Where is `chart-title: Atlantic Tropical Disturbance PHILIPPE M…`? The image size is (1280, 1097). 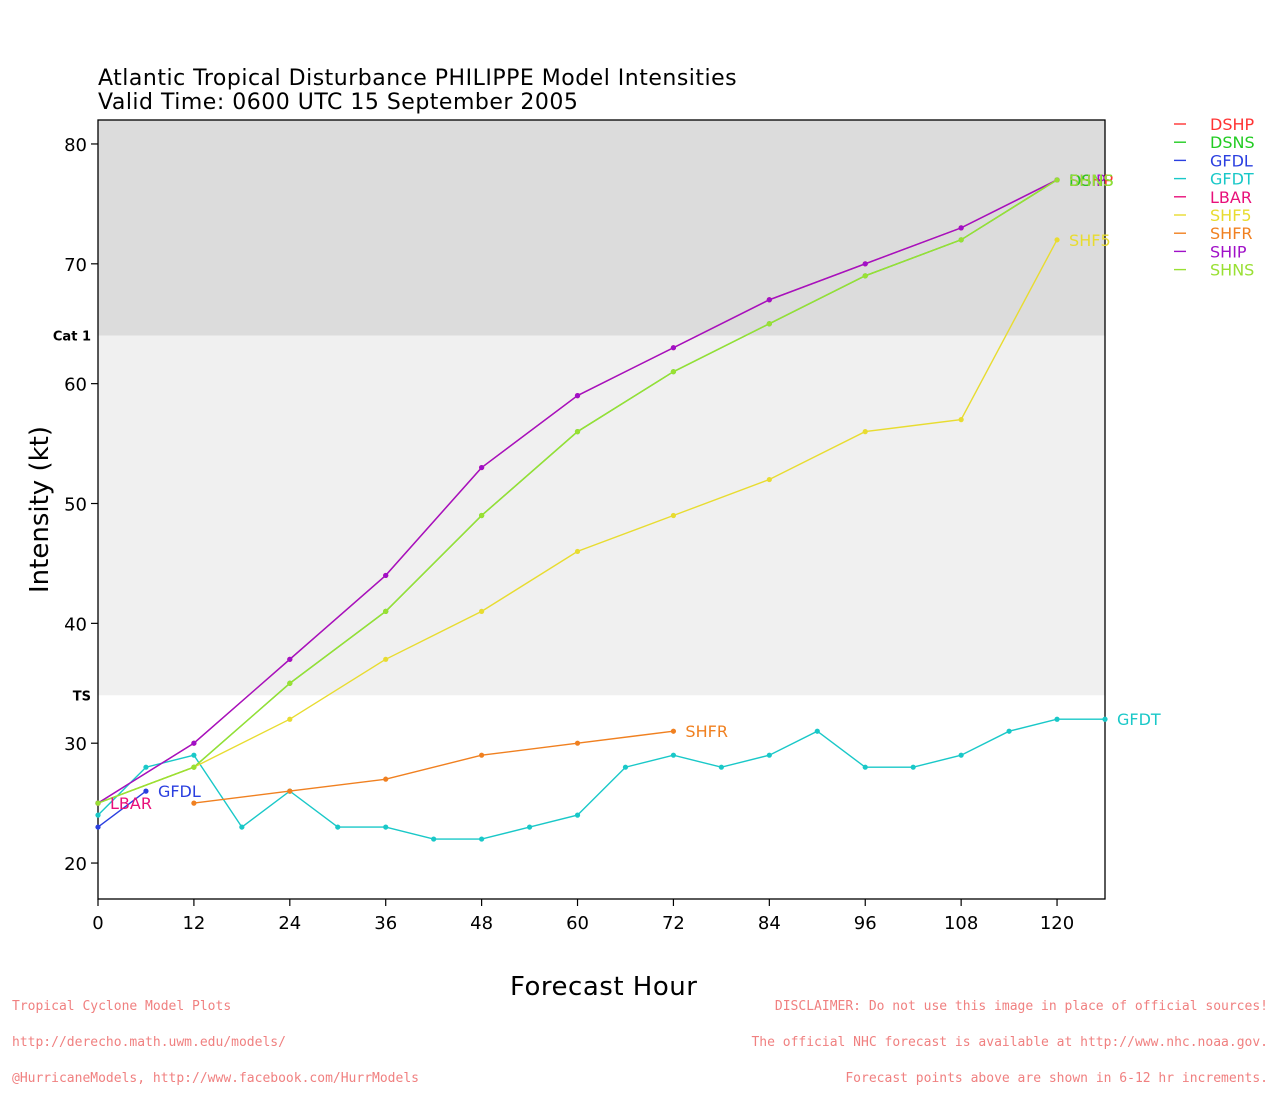
chart-title: Atlantic Tropical Disturbance PHILIPPE M… is located at coordinates (418, 78).